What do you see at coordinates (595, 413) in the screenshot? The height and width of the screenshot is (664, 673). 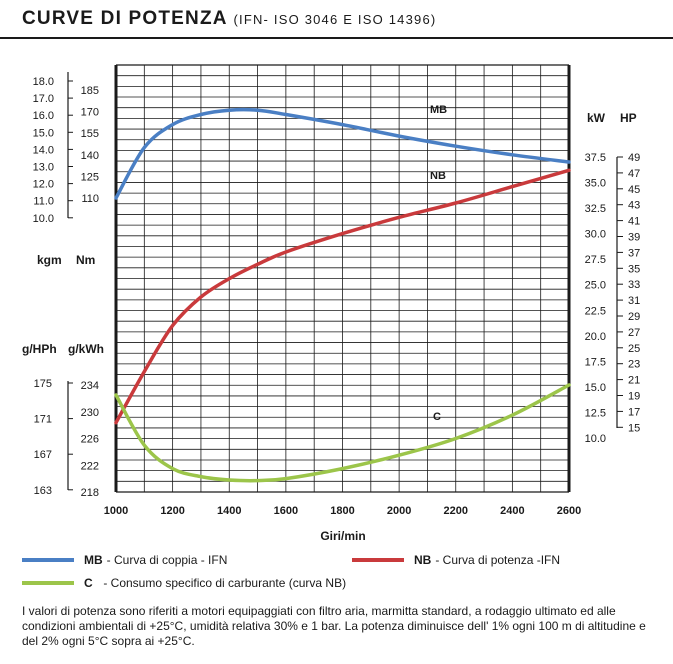 I see `kw-tick-label: 12.5` at bounding box center [595, 413].